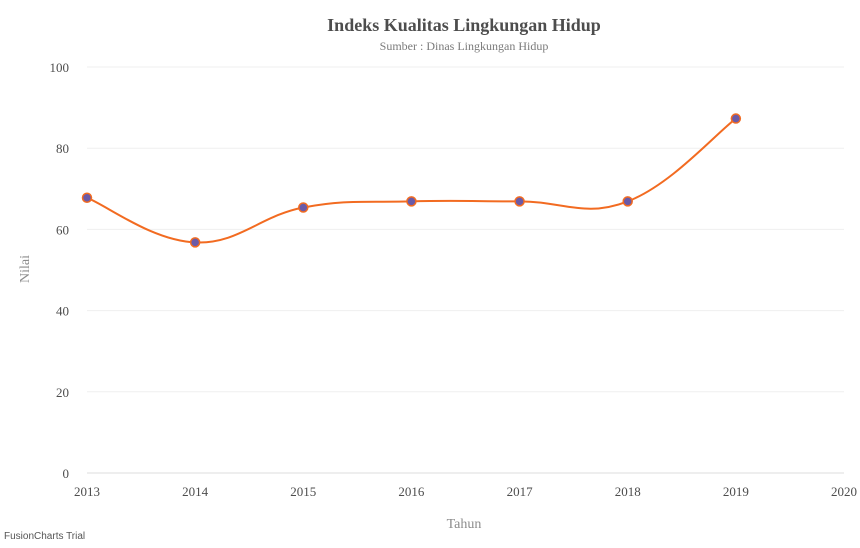 The width and height of the screenshot is (860, 548). Describe the element at coordinates (62, 392) in the screenshot. I see `y-tick-label: 20` at that location.